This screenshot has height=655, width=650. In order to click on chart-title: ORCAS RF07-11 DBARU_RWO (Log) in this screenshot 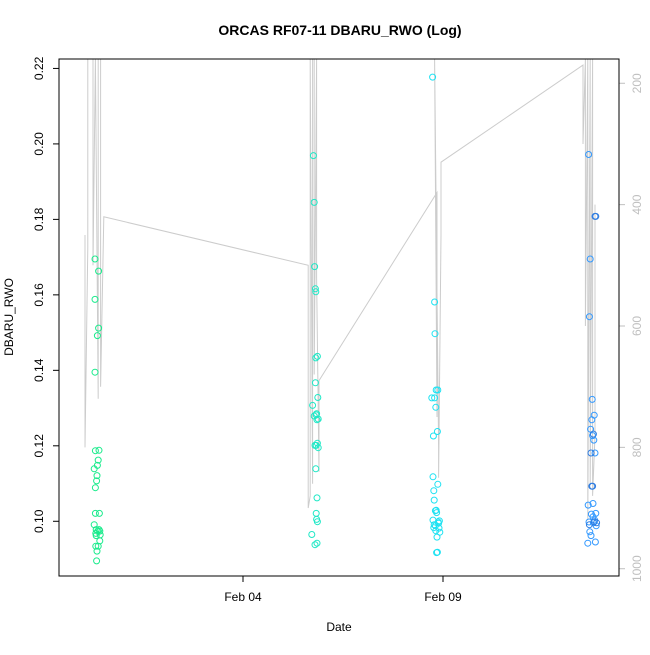, I will do `click(339, 30)`.